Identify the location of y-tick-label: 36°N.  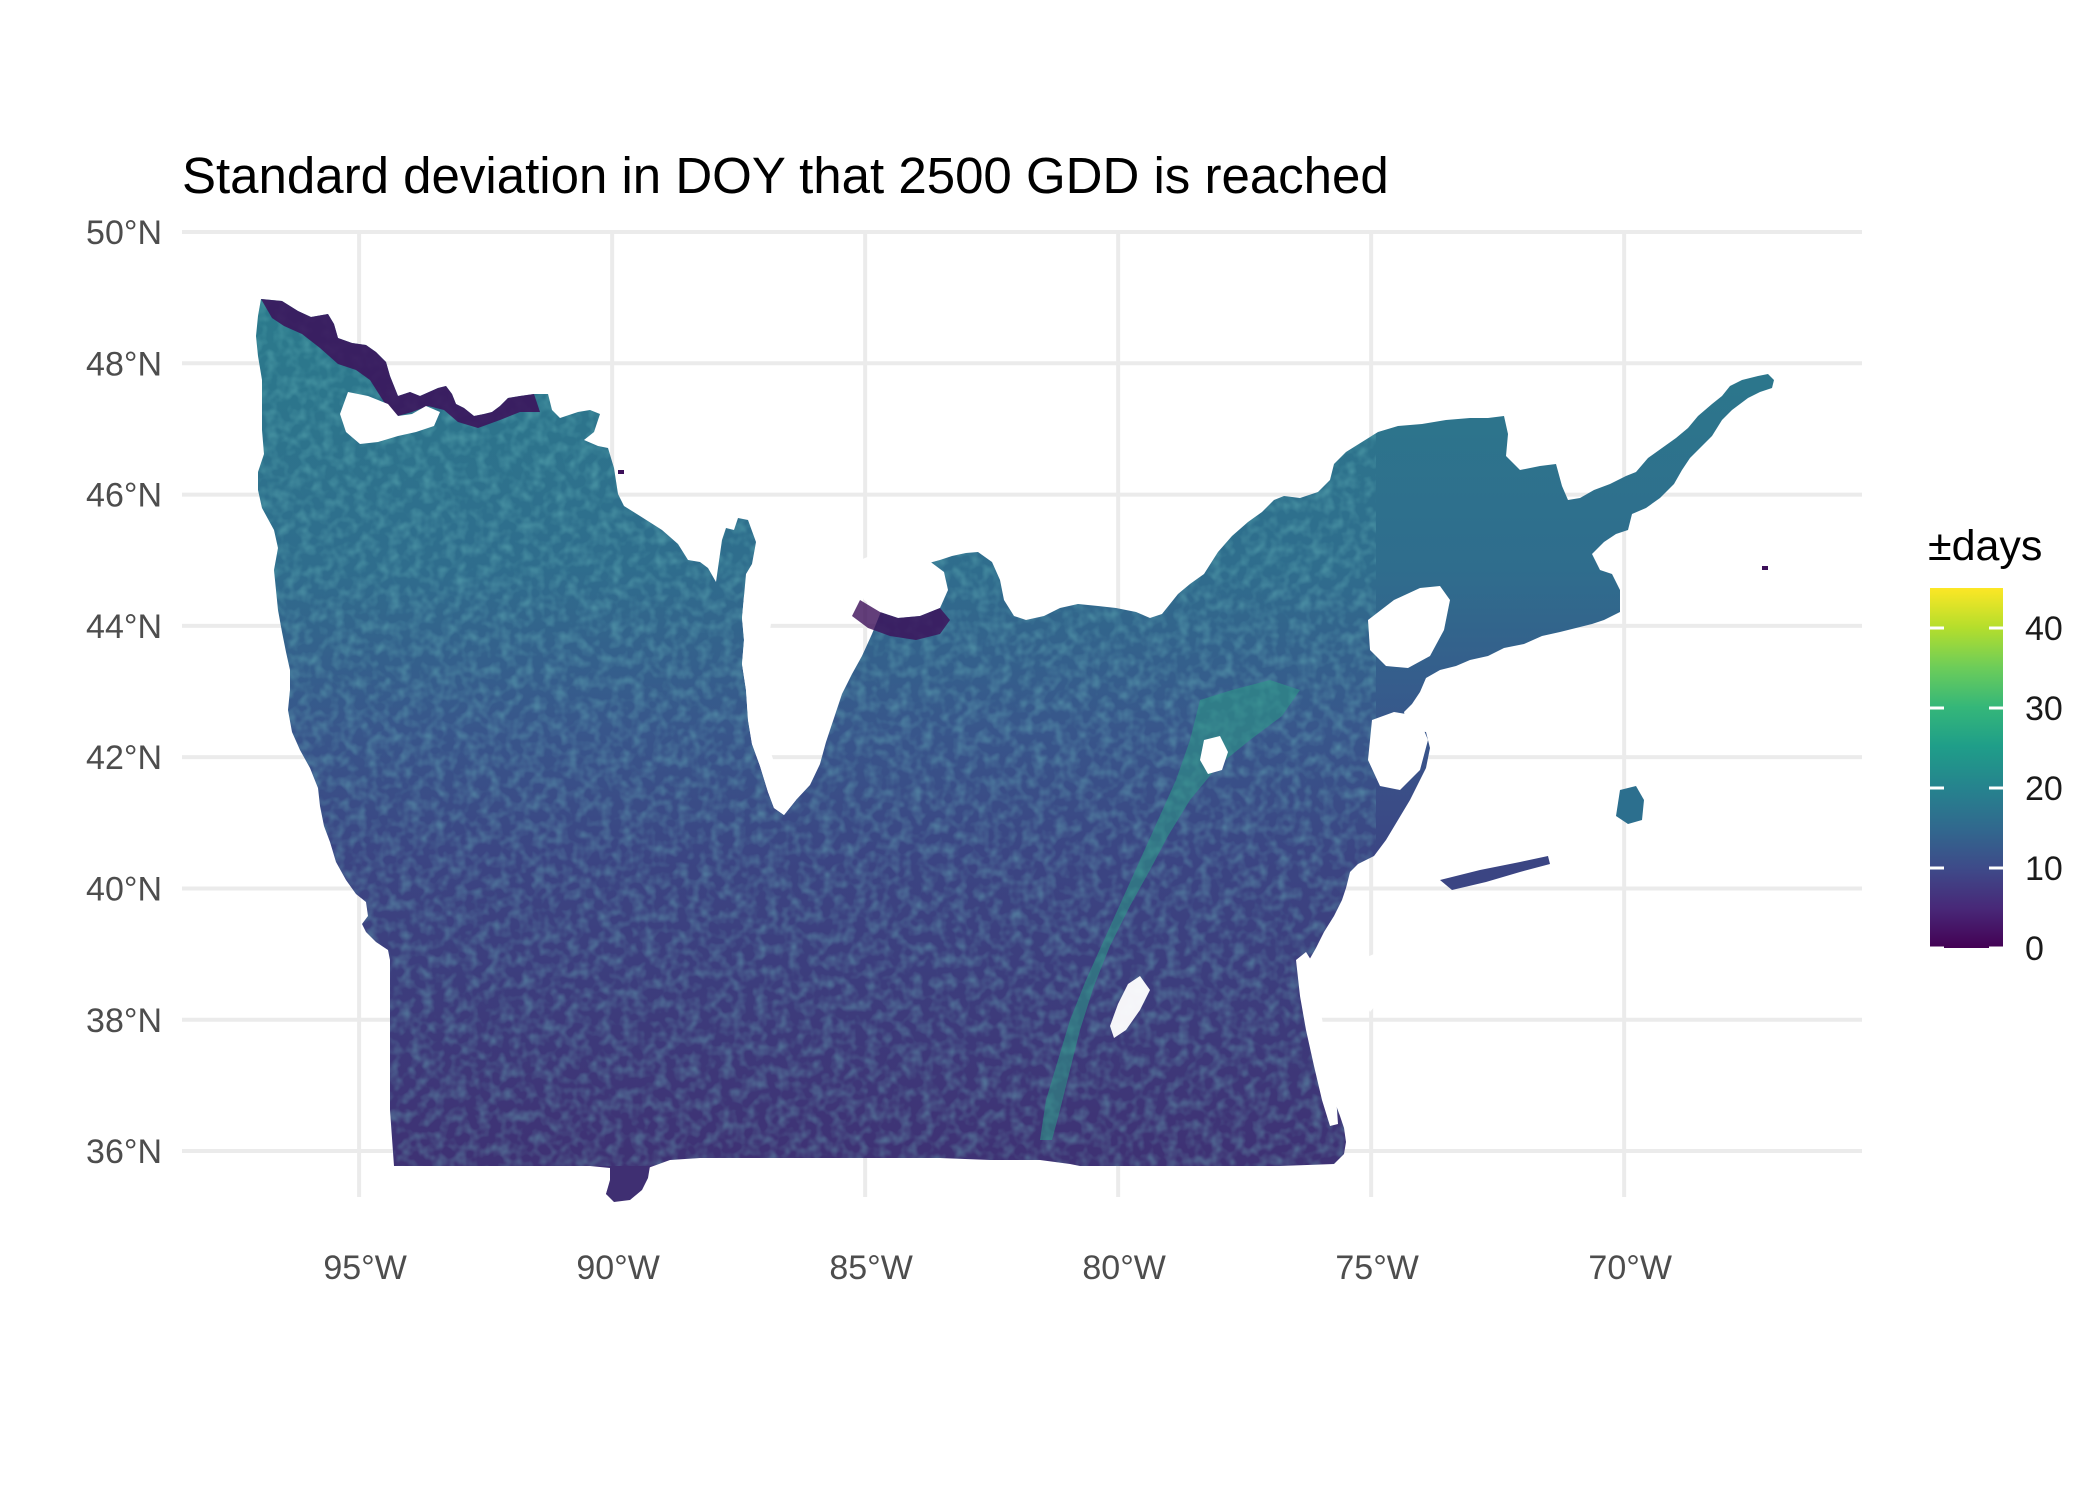
(124, 1152).